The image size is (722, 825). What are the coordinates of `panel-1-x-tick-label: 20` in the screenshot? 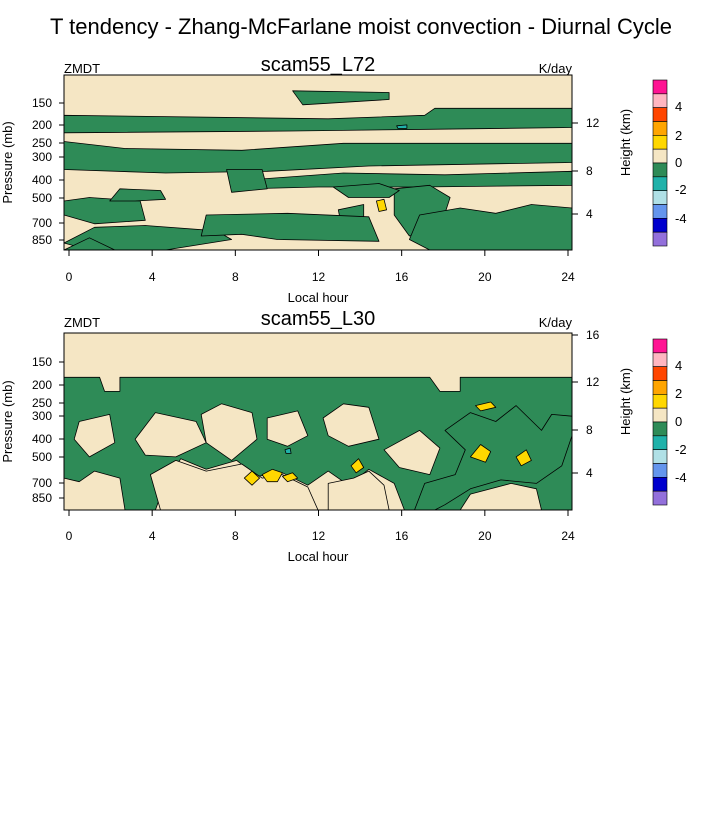 It's located at (485, 277).